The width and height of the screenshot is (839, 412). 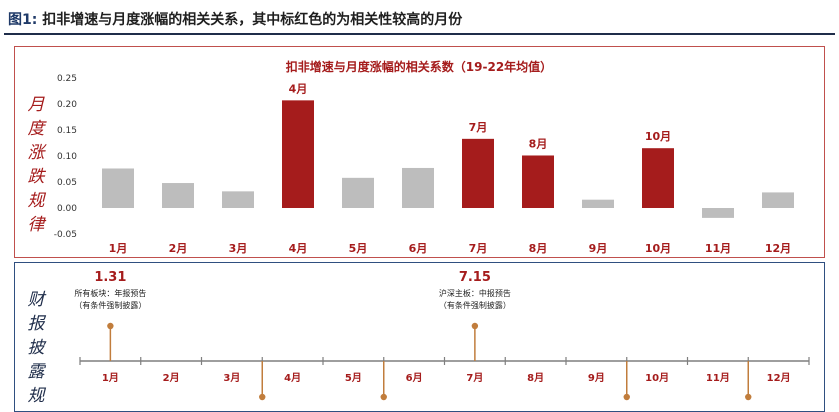 I want to click on side-label-char: 规, so click(x=36, y=201).